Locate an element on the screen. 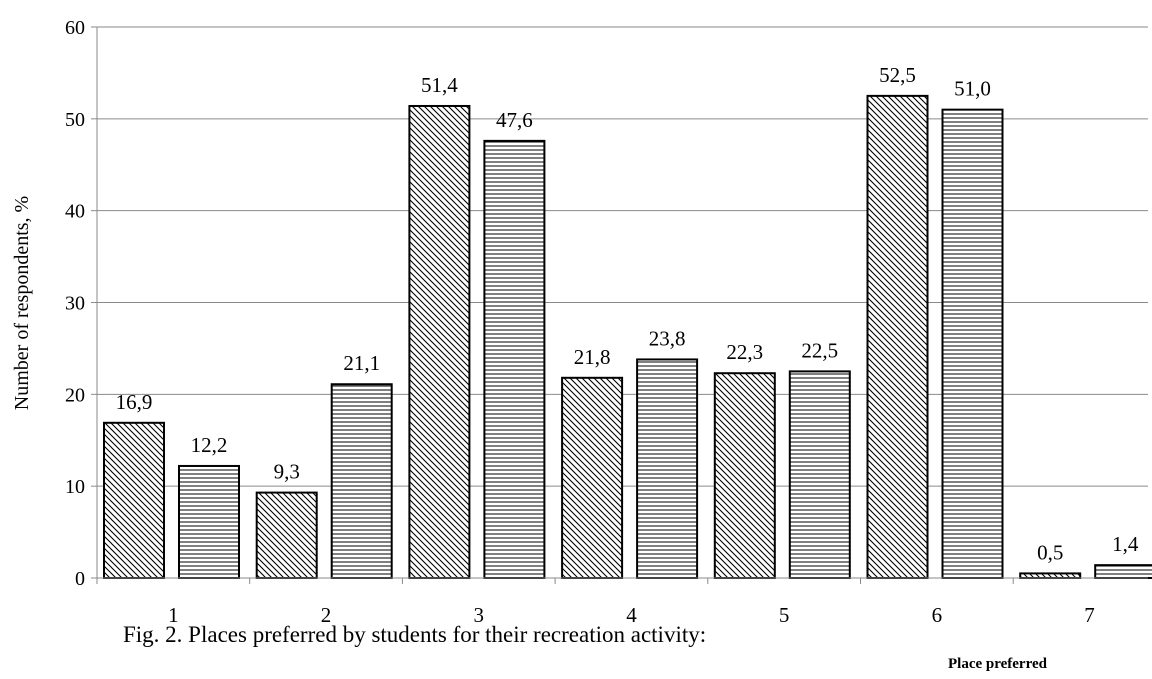 Image resolution: width=1152 pixels, height=679 pixels. data-label: 21,1 is located at coordinates (361, 363).